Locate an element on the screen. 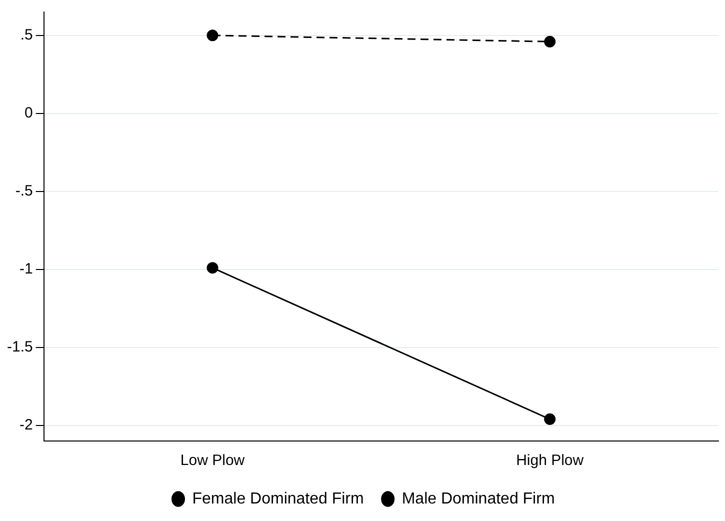  y-tick-label: -.5 is located at coordinates (24, 191).